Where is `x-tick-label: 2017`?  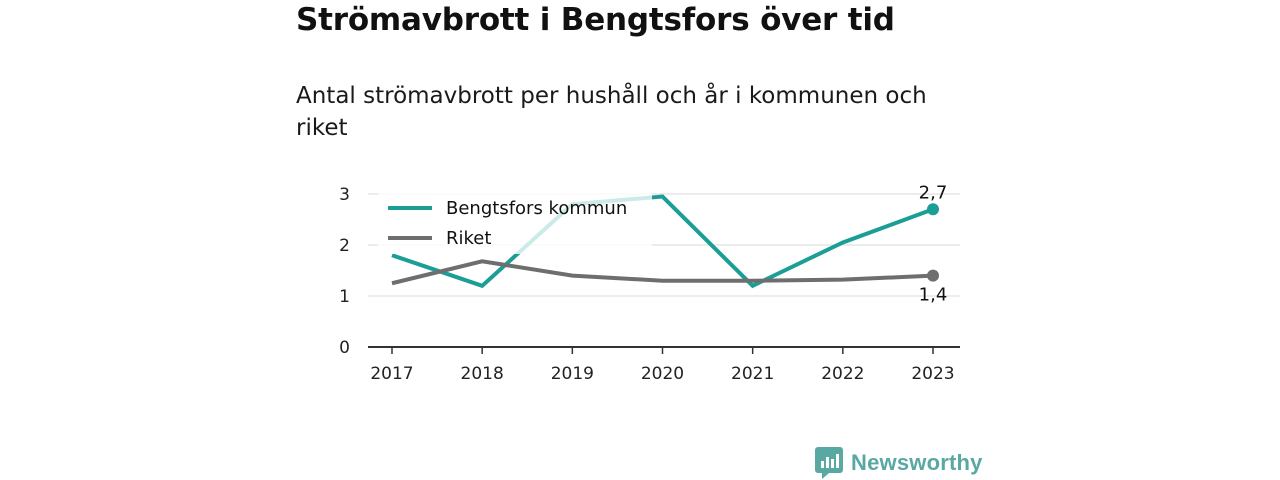
x-tick-label: 2017 is located at coordinates (391, 374).